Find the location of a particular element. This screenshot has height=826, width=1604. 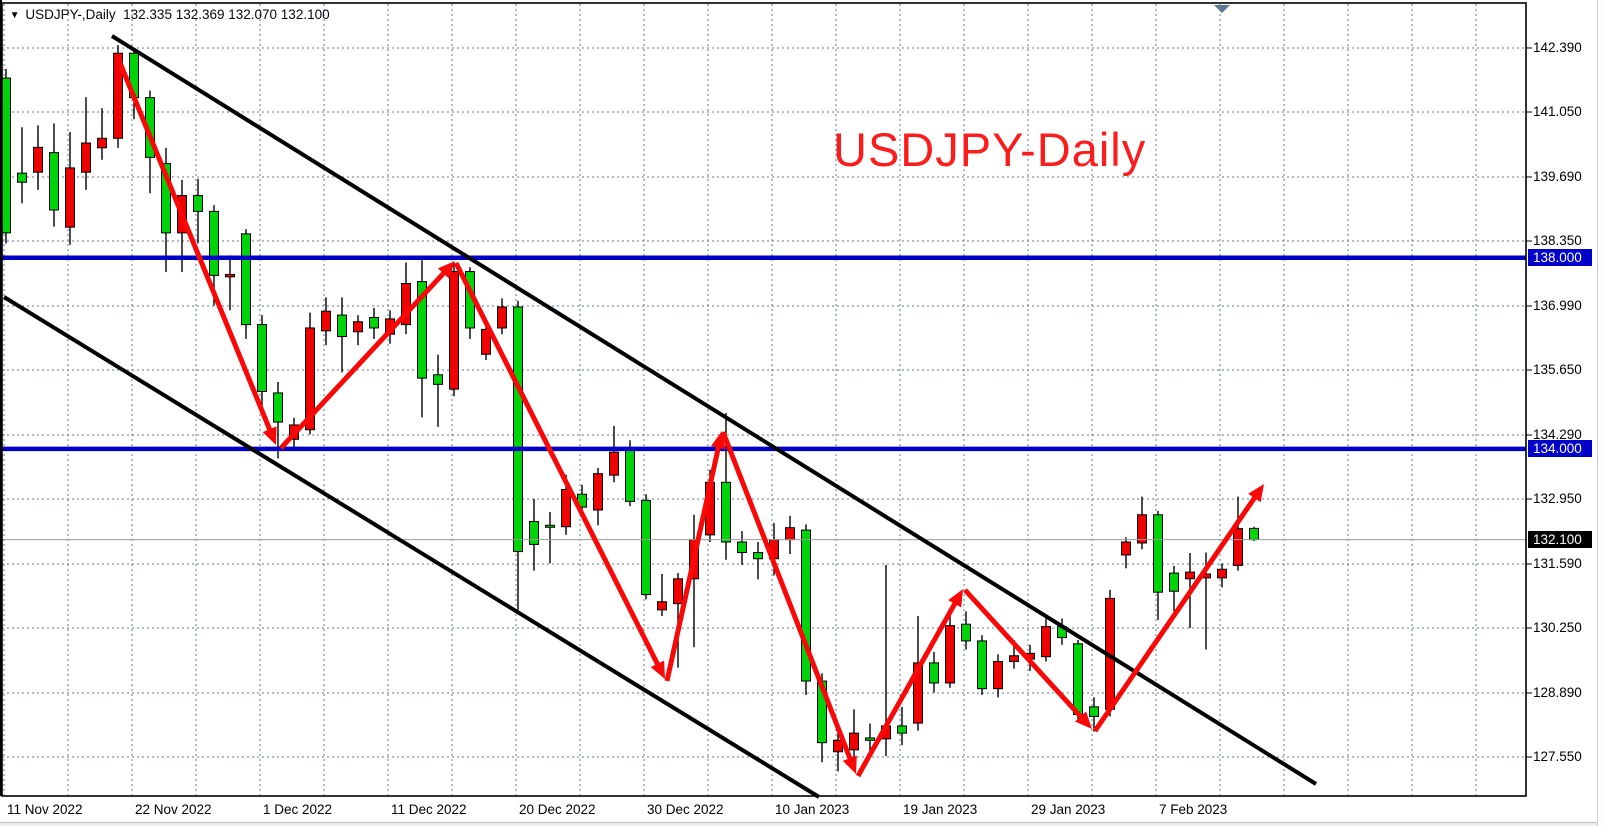

current-price-tag: 132.100 is located at coordinates (1560, 540).